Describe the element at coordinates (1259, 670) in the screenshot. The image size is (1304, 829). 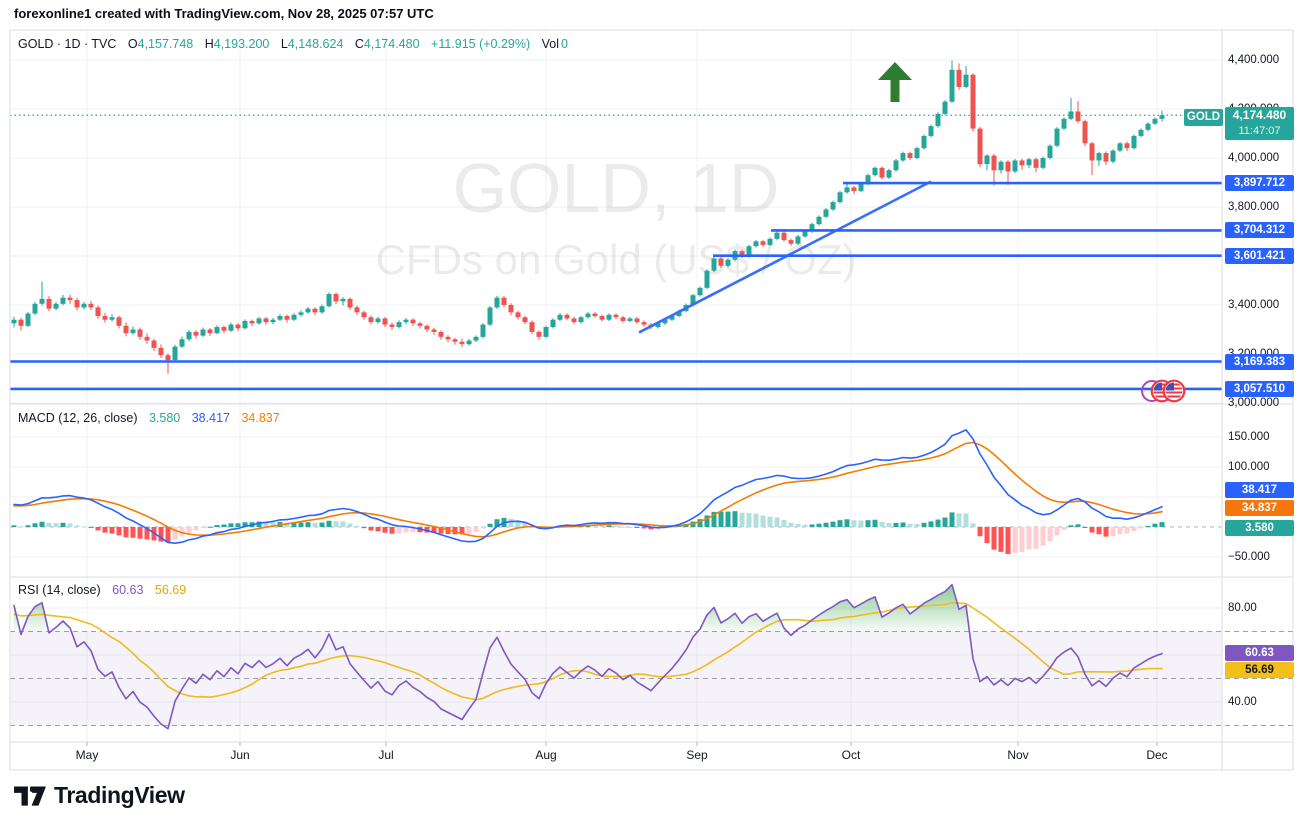
I see `rsi-value-label: 56.69` at that location.